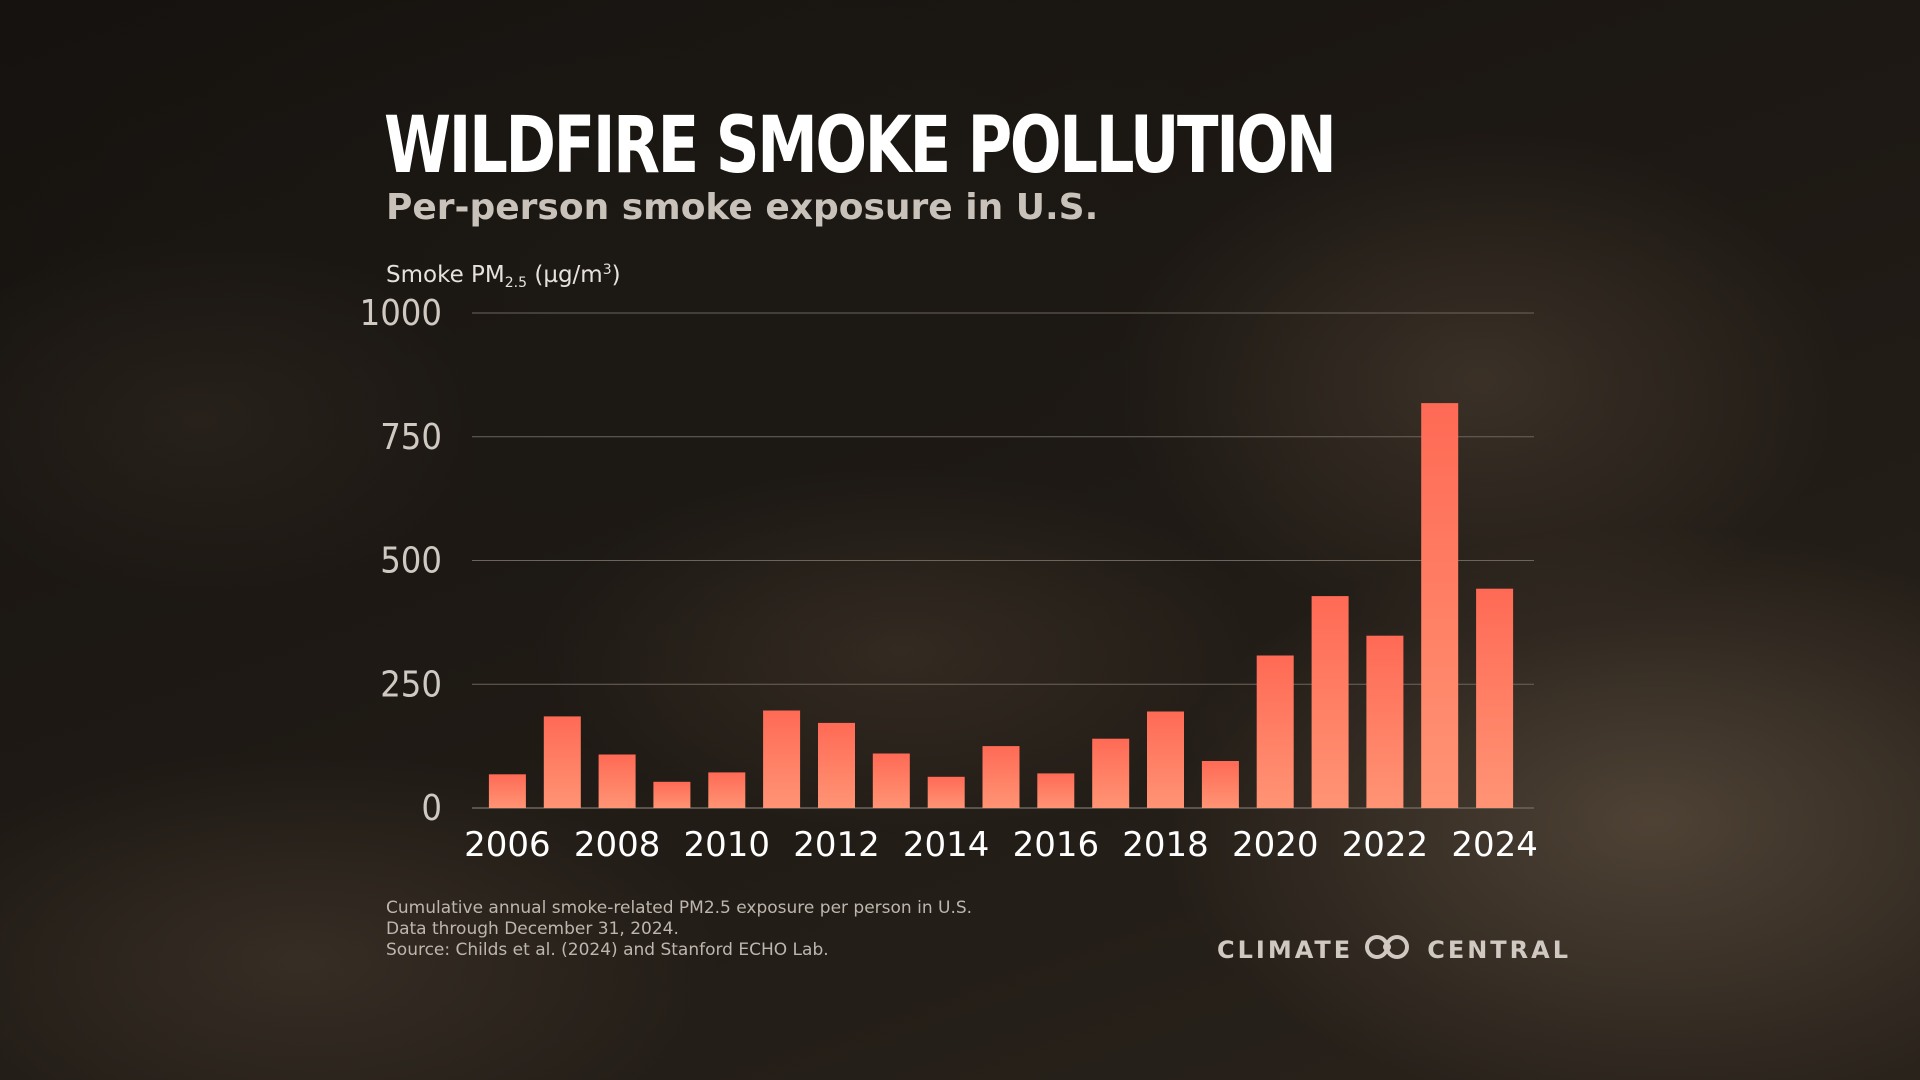 This screenshot has width=1920, height=1080. I want to click on bar-2006, so click(507, 791).